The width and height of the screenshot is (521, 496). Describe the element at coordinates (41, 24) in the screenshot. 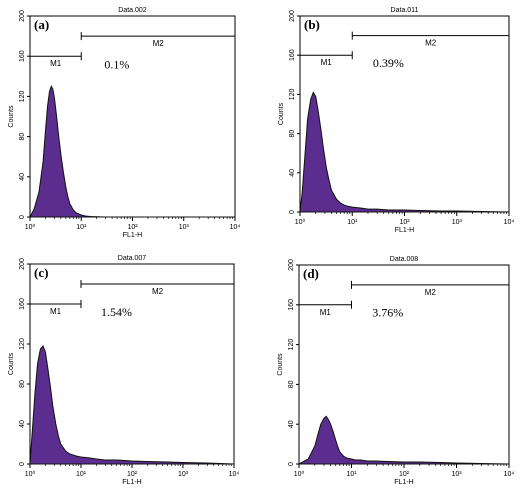

I see `panel-label: (a)` at that location.